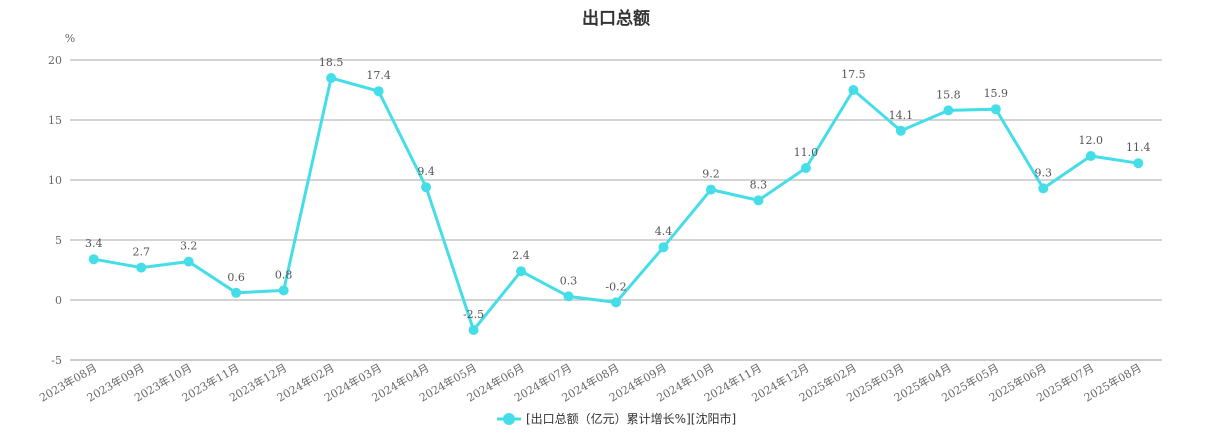 This screenshot has height=440, width=1232. I want to click on data-label: 15.8, so click(948, 94).